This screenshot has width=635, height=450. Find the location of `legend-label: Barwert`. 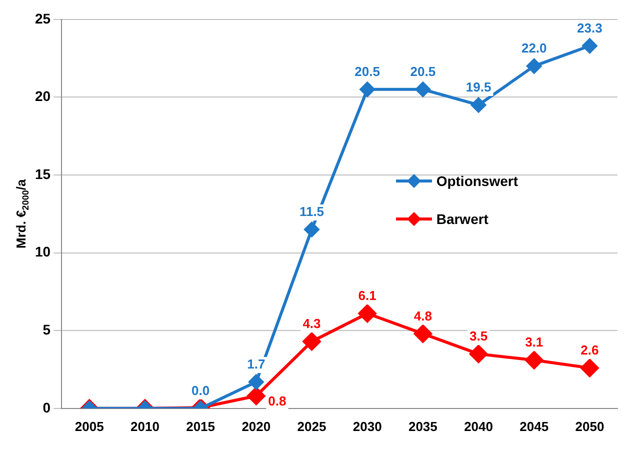

legend-label: Barwert is located at coordinates (462, 219).